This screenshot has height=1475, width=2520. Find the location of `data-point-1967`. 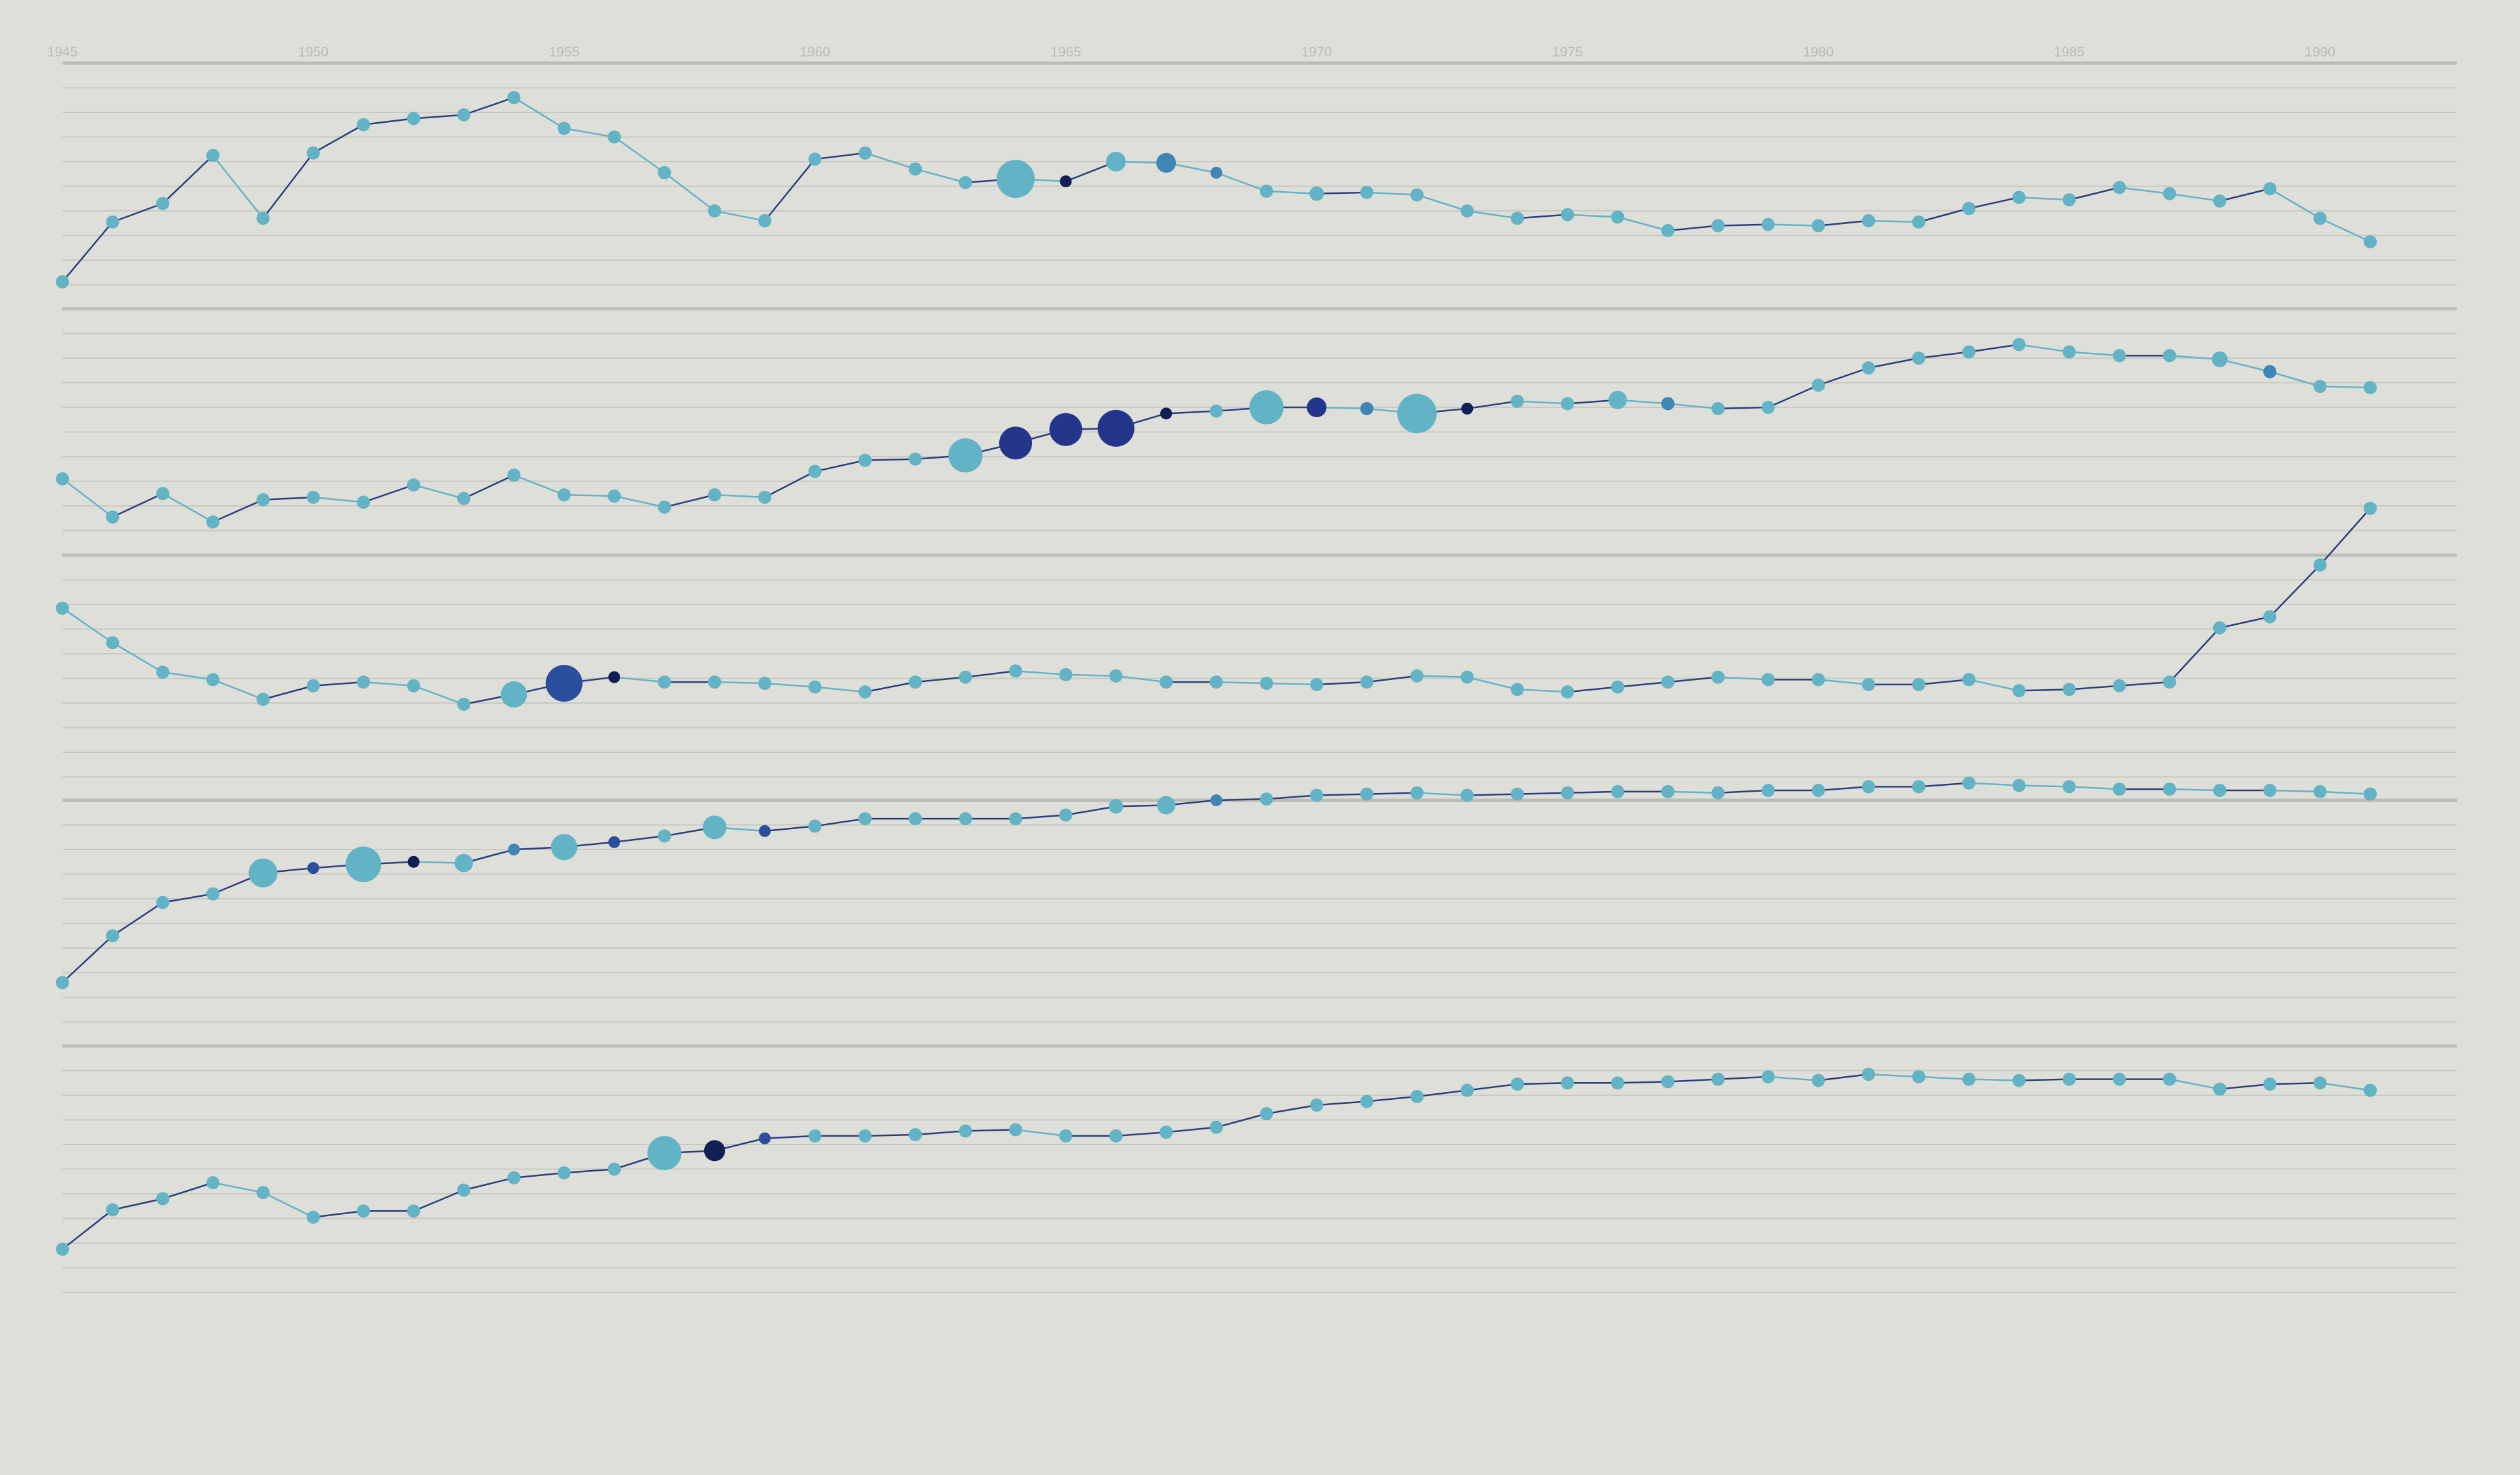

data-point-1967 is located at coordinates (1166, 413).